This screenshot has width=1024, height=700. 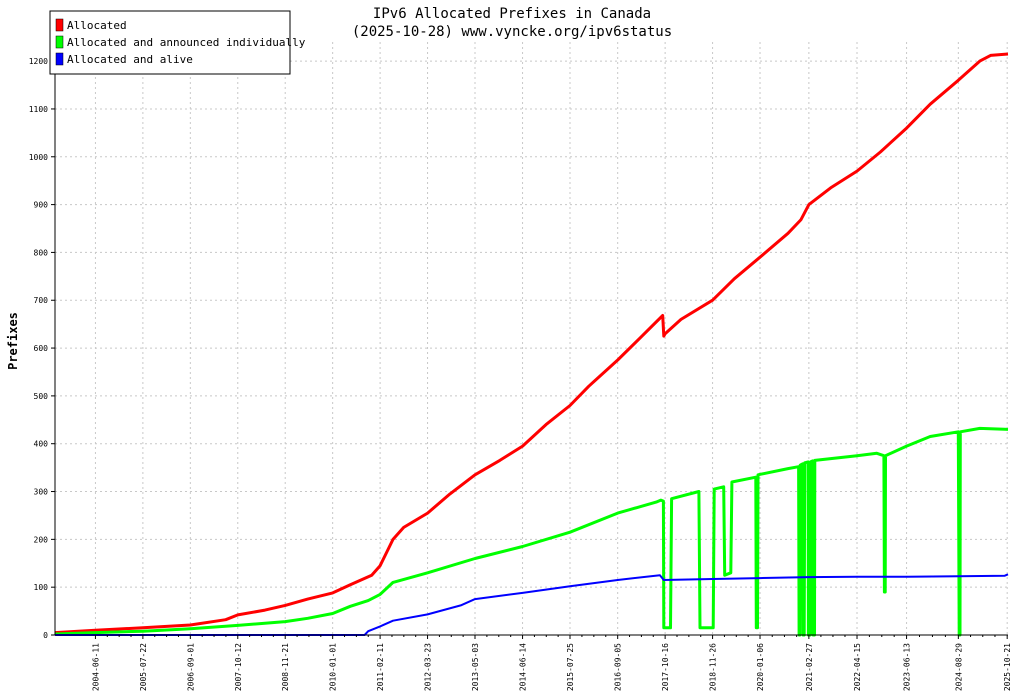 I want to click on x-tick-label: 2015-07-25, so click(x=570, y=667).